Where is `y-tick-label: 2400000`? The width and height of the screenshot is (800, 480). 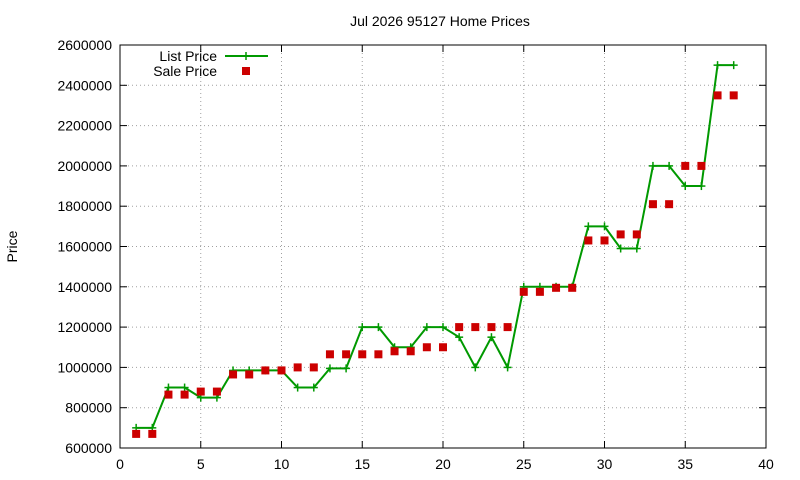 y-tick-label: 2400000 is located at coordinates (84, 85).